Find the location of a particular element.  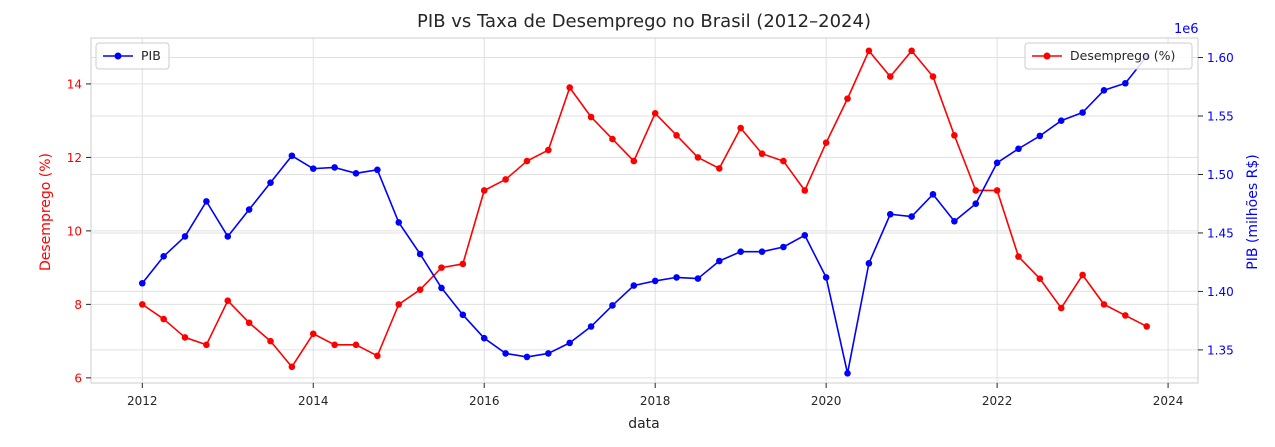

legend-pib-label: PIB is located at coordinates (151, 55).